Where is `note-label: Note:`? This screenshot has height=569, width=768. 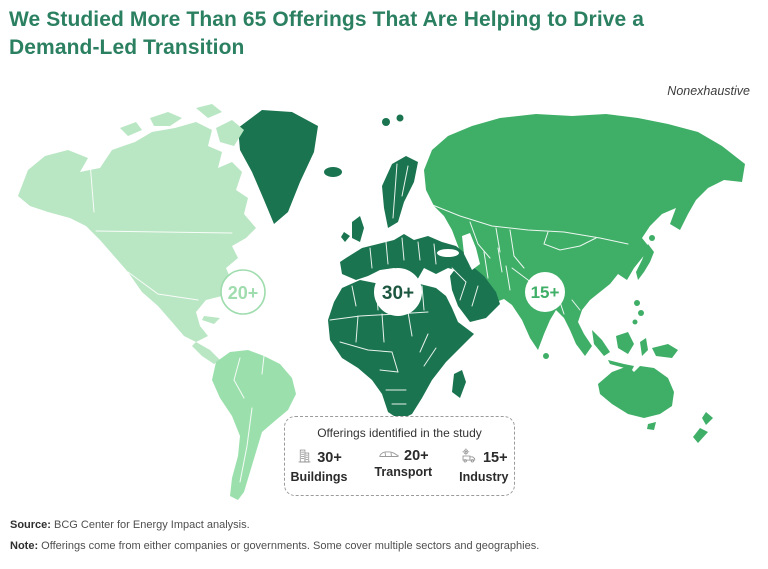
note-label: Note: is located at coordinates (24, 546).